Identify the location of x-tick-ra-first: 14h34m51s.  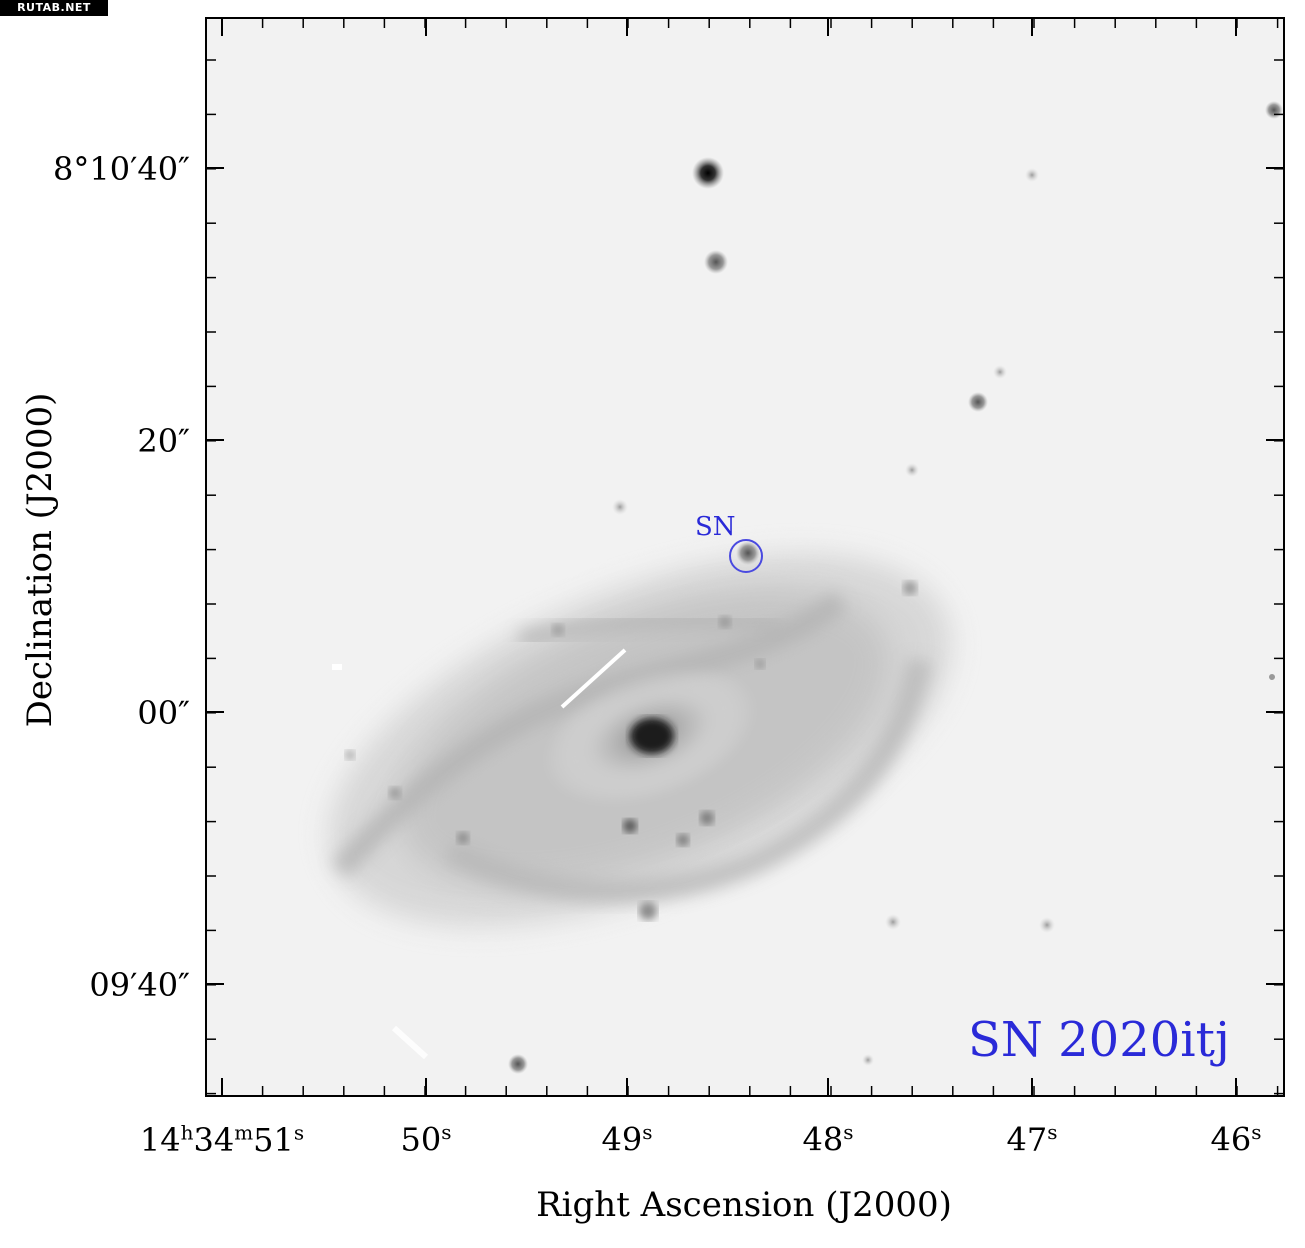
(222, 1139).